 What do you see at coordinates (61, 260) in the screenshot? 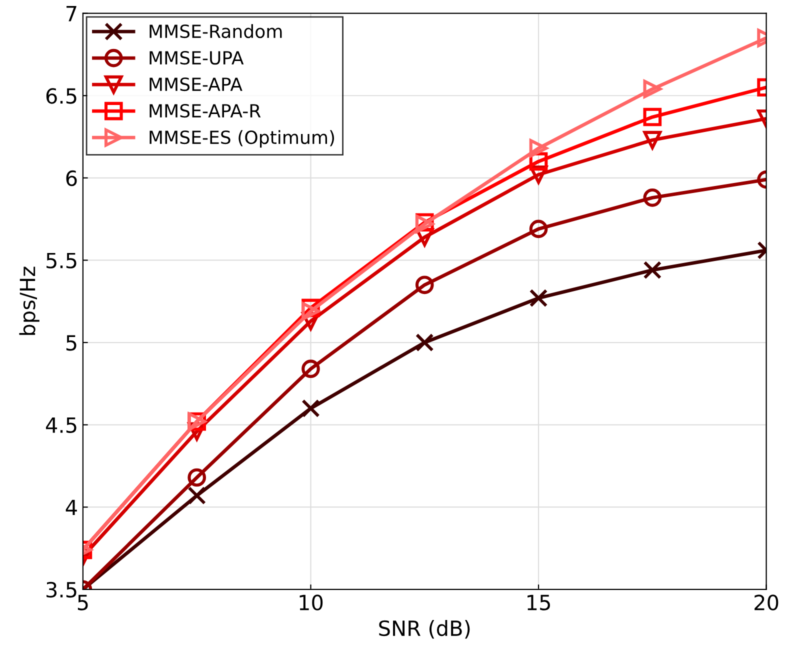
I see `y-tick-label: 5.5` at bounding box center [61, 260].